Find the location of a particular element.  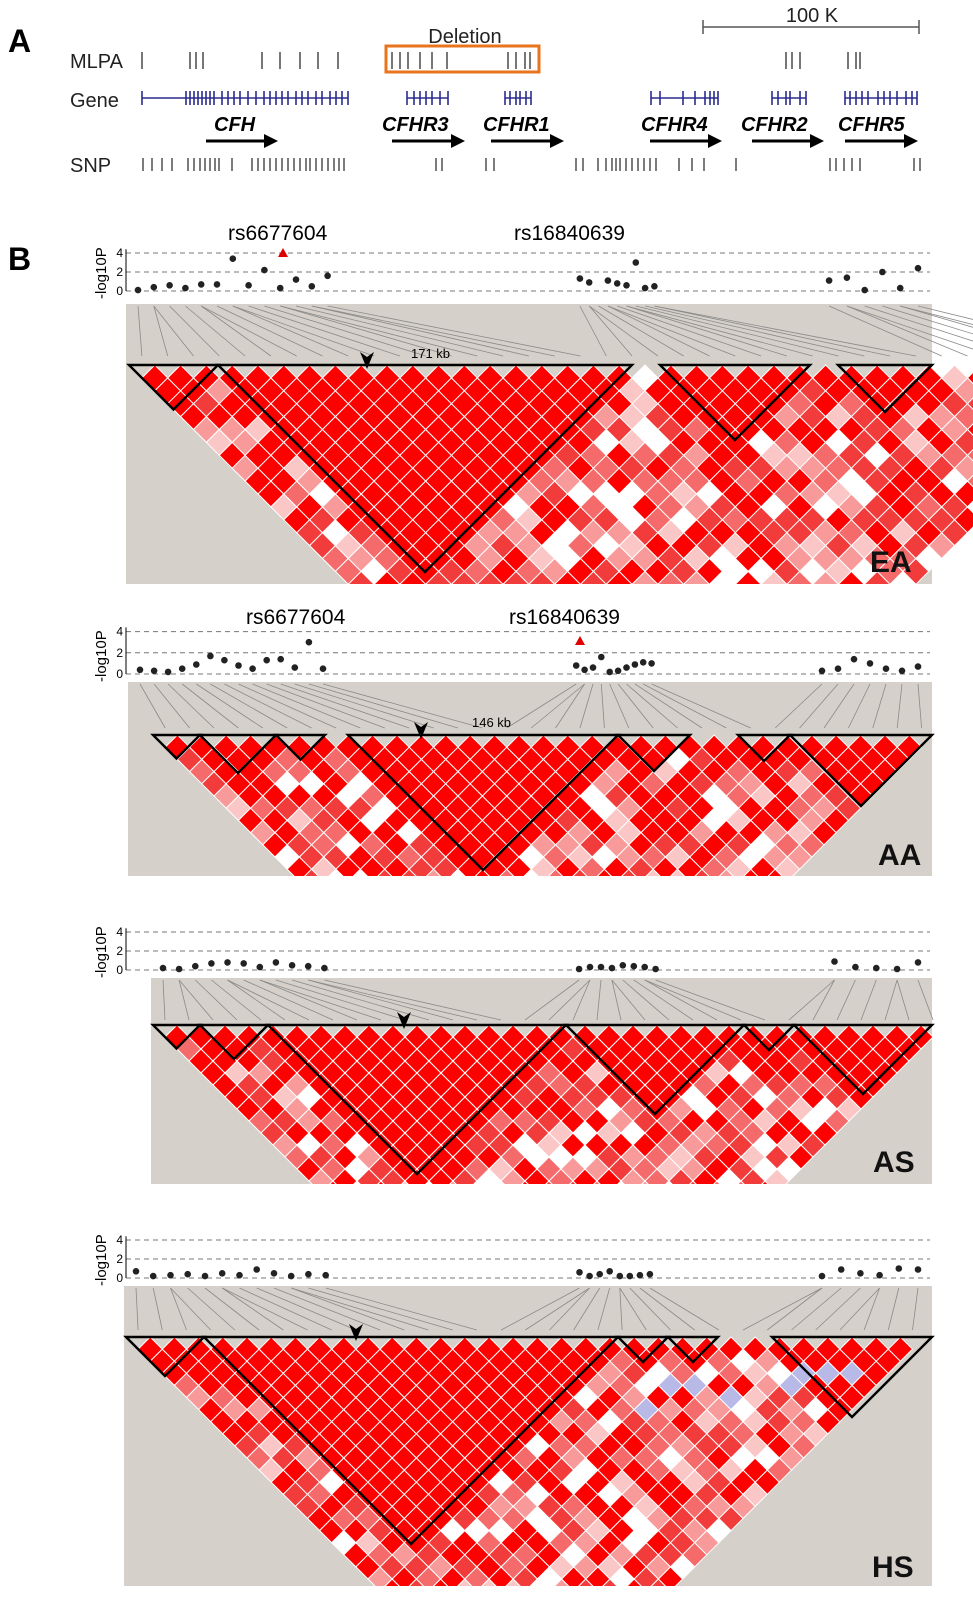

gene-arrow-head is located at coordinates (271, 141).